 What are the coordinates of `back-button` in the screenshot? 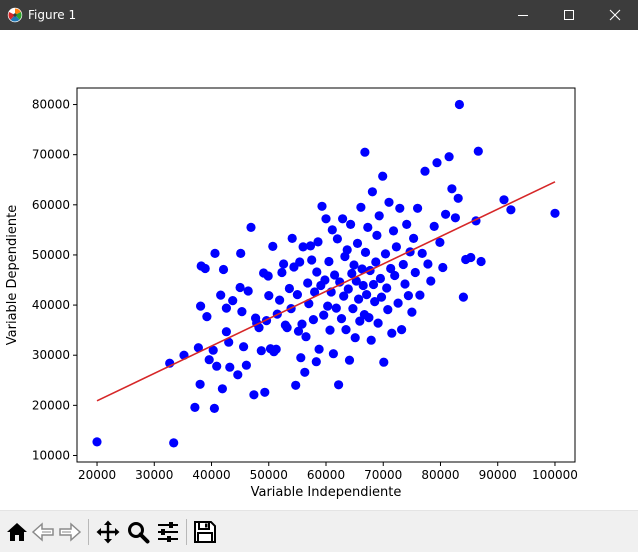 It's located at (43, 532).